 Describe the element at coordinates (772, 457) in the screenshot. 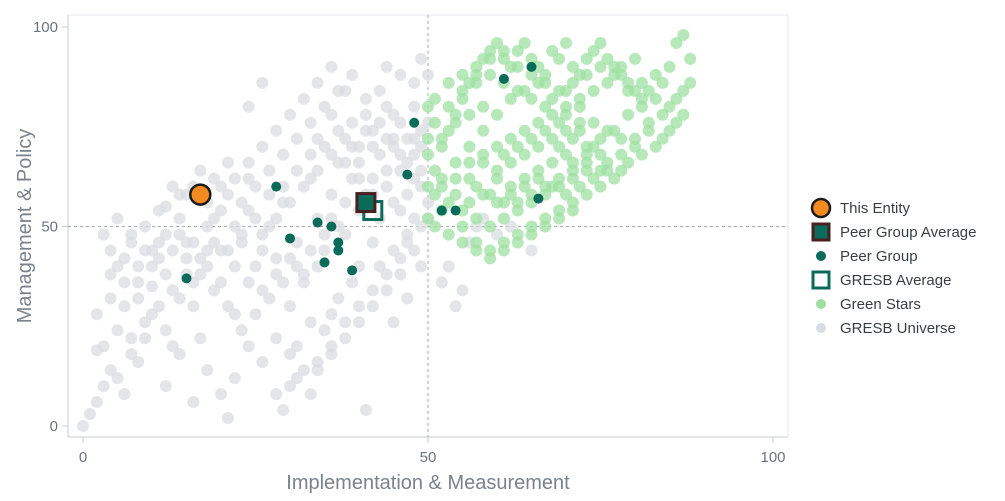

I see `x-tick-label: 100` at that location.